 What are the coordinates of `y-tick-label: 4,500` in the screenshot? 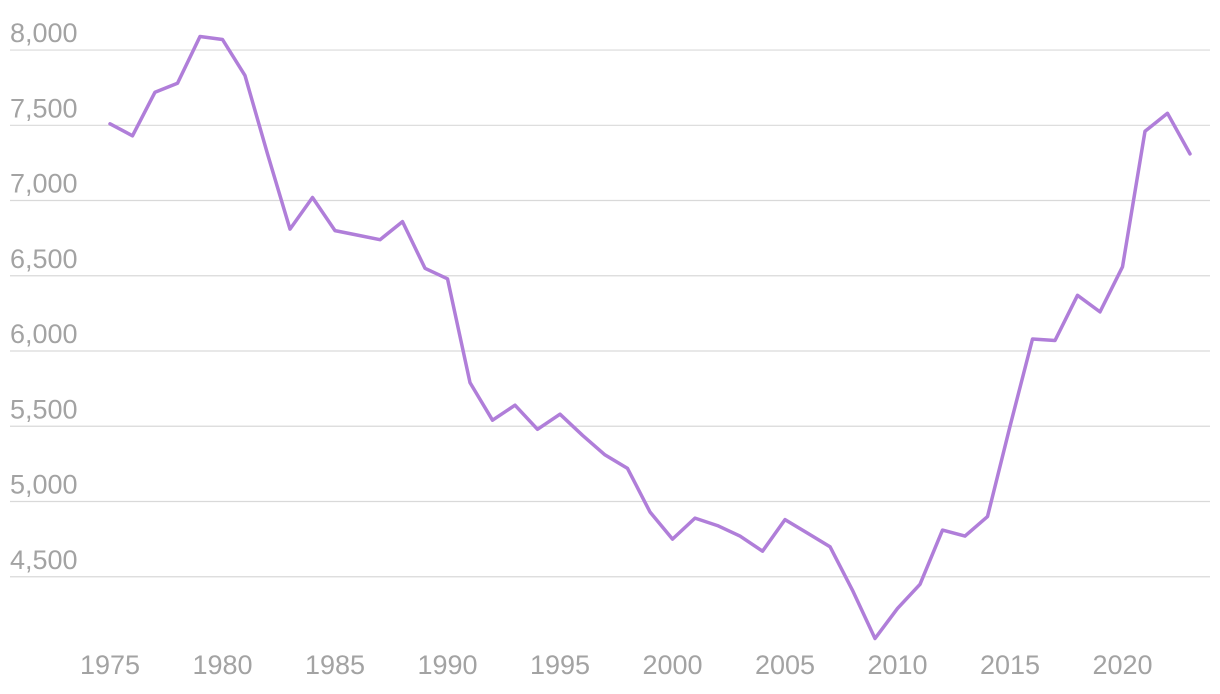 It's located at (44, 560).